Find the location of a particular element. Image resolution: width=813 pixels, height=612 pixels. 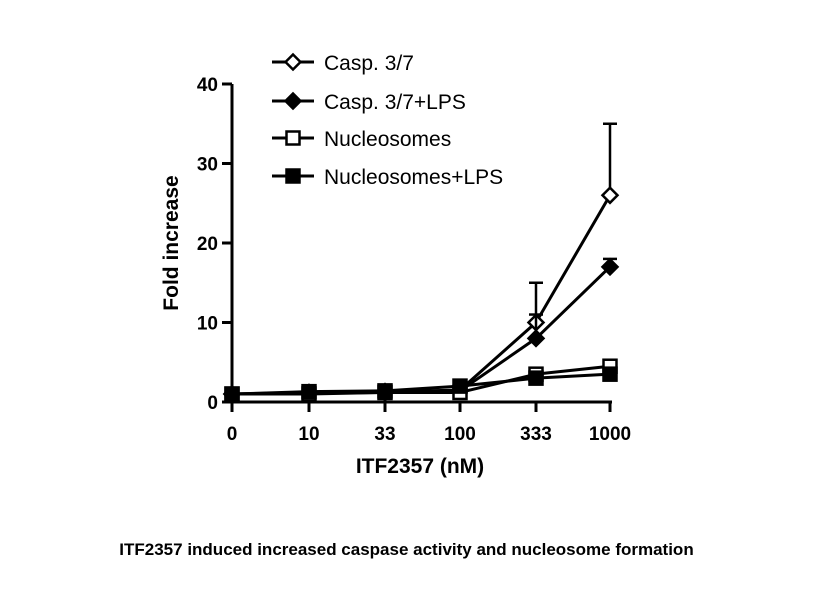

y-tick-label: 10 is located at coordinates (207, 324).